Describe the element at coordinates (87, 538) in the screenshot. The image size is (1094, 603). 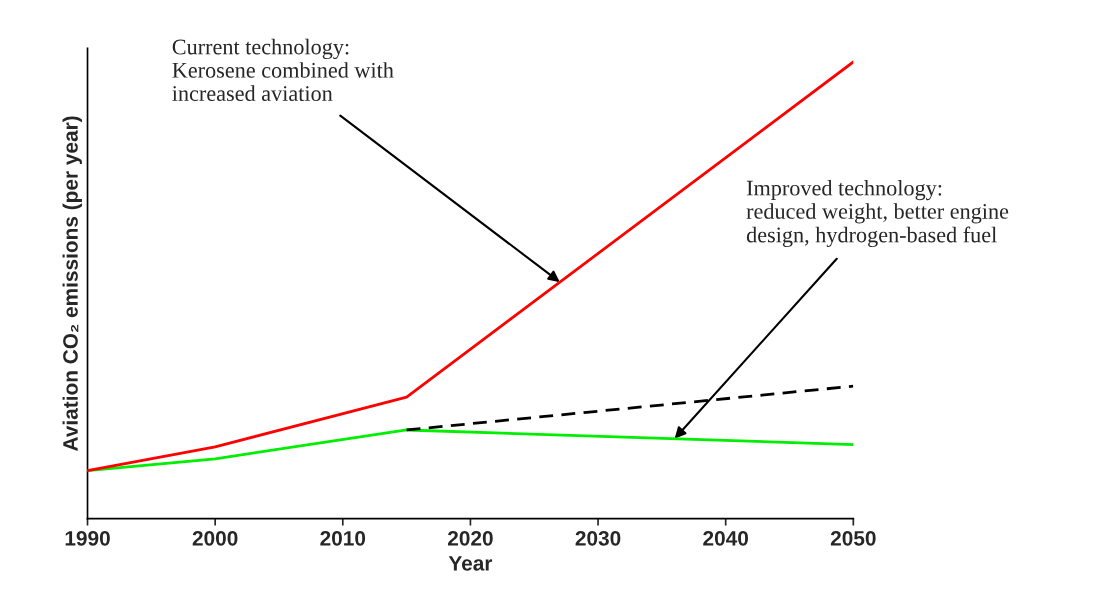
I see `x-tick-label: 1990` at that location.